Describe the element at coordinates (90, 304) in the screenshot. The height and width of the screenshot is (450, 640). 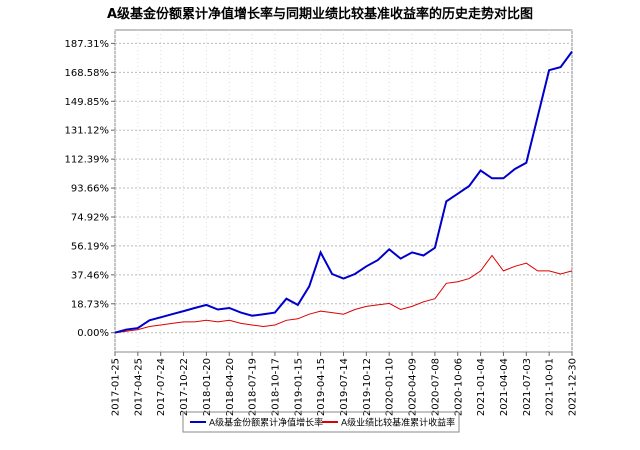
I see `y-tick-label: 18.73%` at that location.